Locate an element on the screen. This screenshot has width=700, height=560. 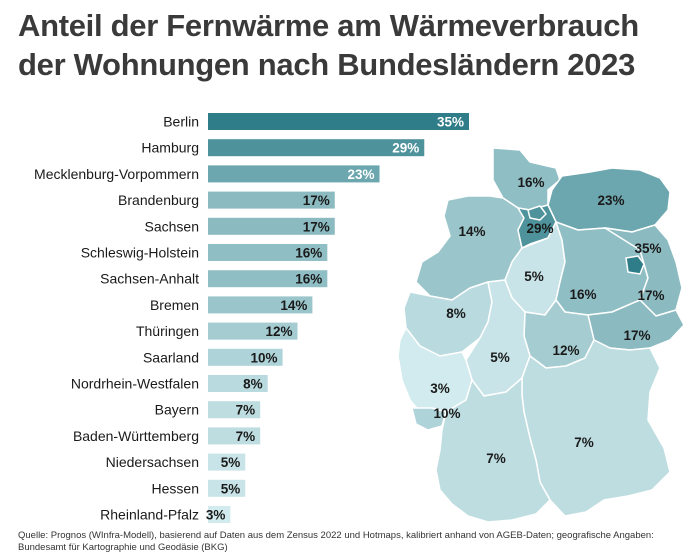
bar-niedersachsen is located at coordinates (227, 462).